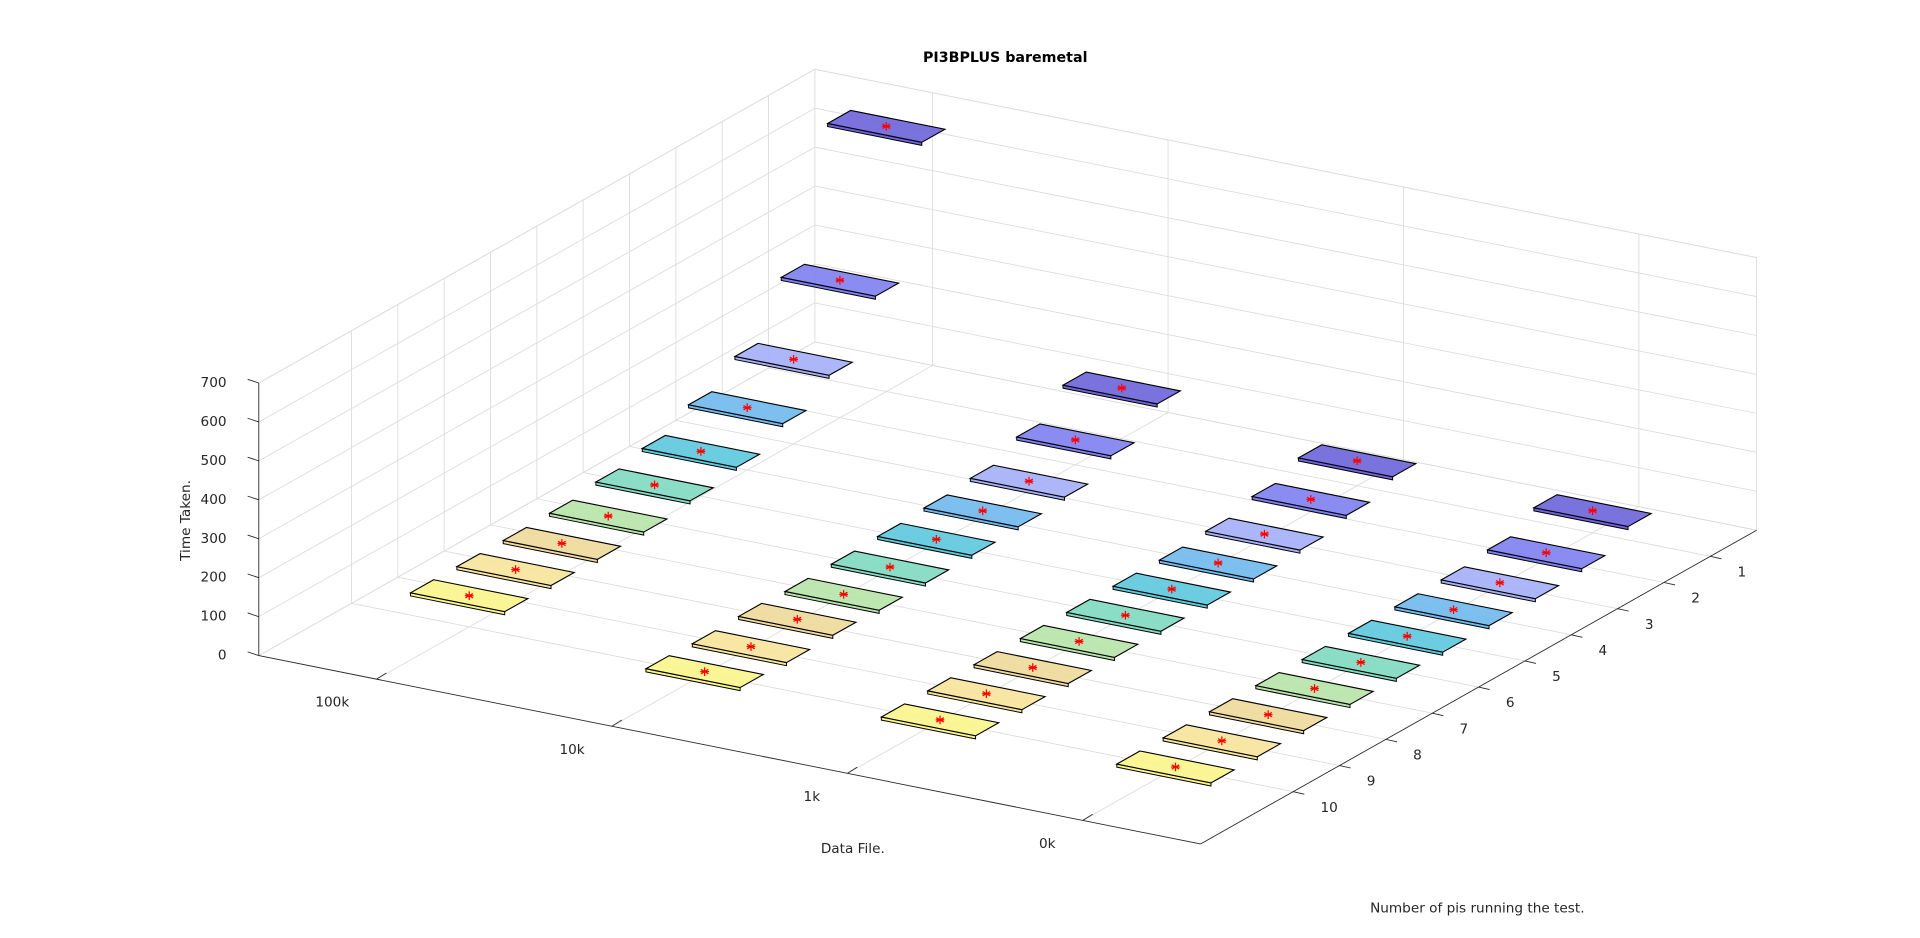 The height and width of the screenshot is (938, 1920). I want to click on x-tick-label: 10k, so click(571, 750).